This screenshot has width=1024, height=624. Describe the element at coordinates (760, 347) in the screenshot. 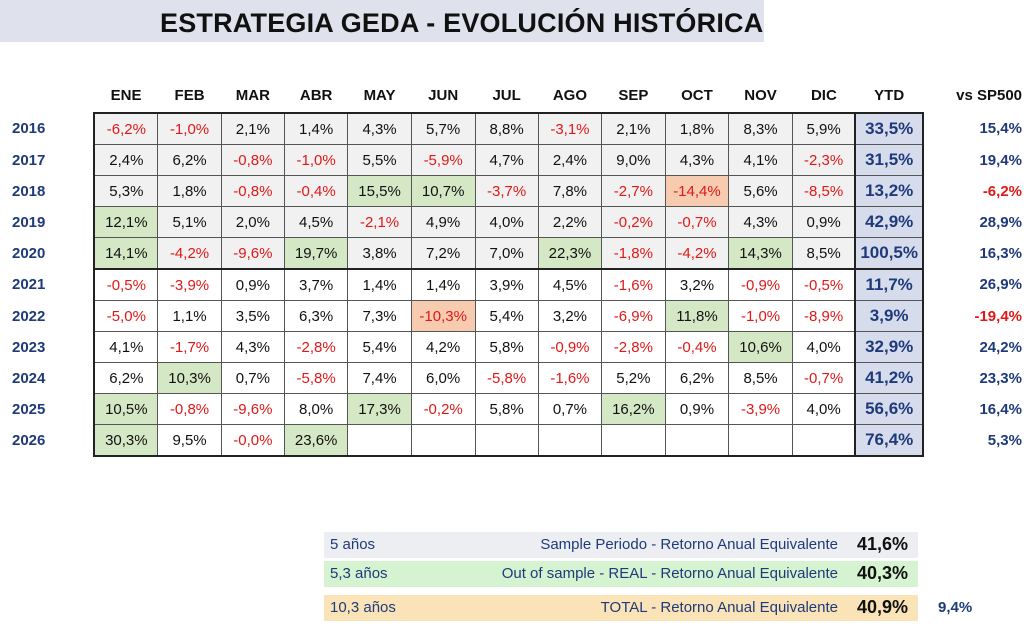

I see `month-cell: 10,6%` at that location.